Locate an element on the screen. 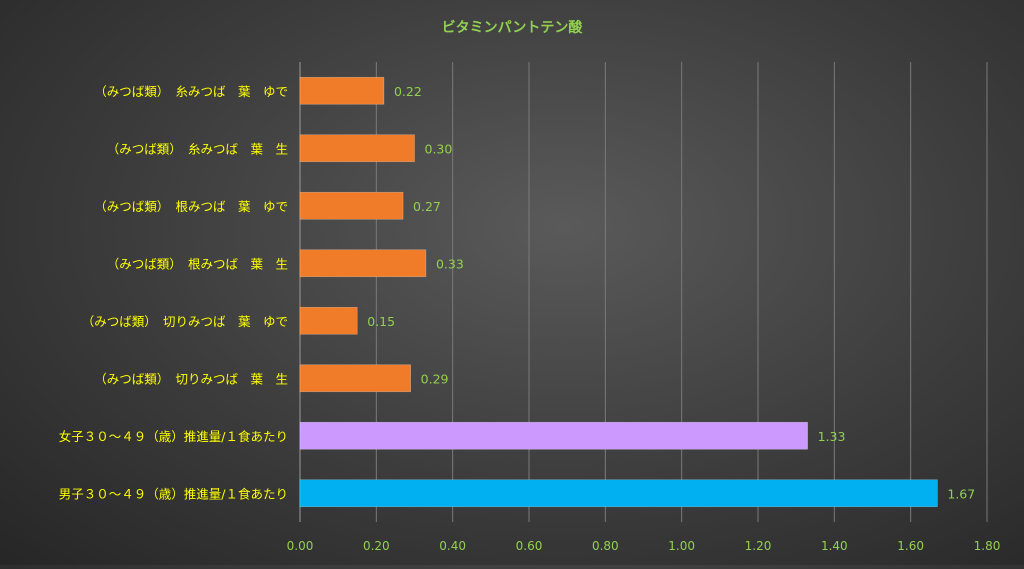  x-tick-label: 1.60 is located at coordinates (910, 546).